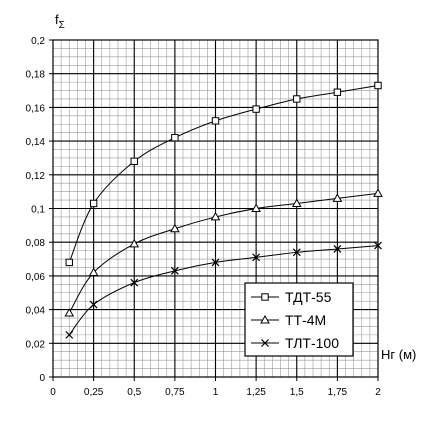 The image size is (441, 434). I want to click on y-axis-label-main: f, so click(57, 19).